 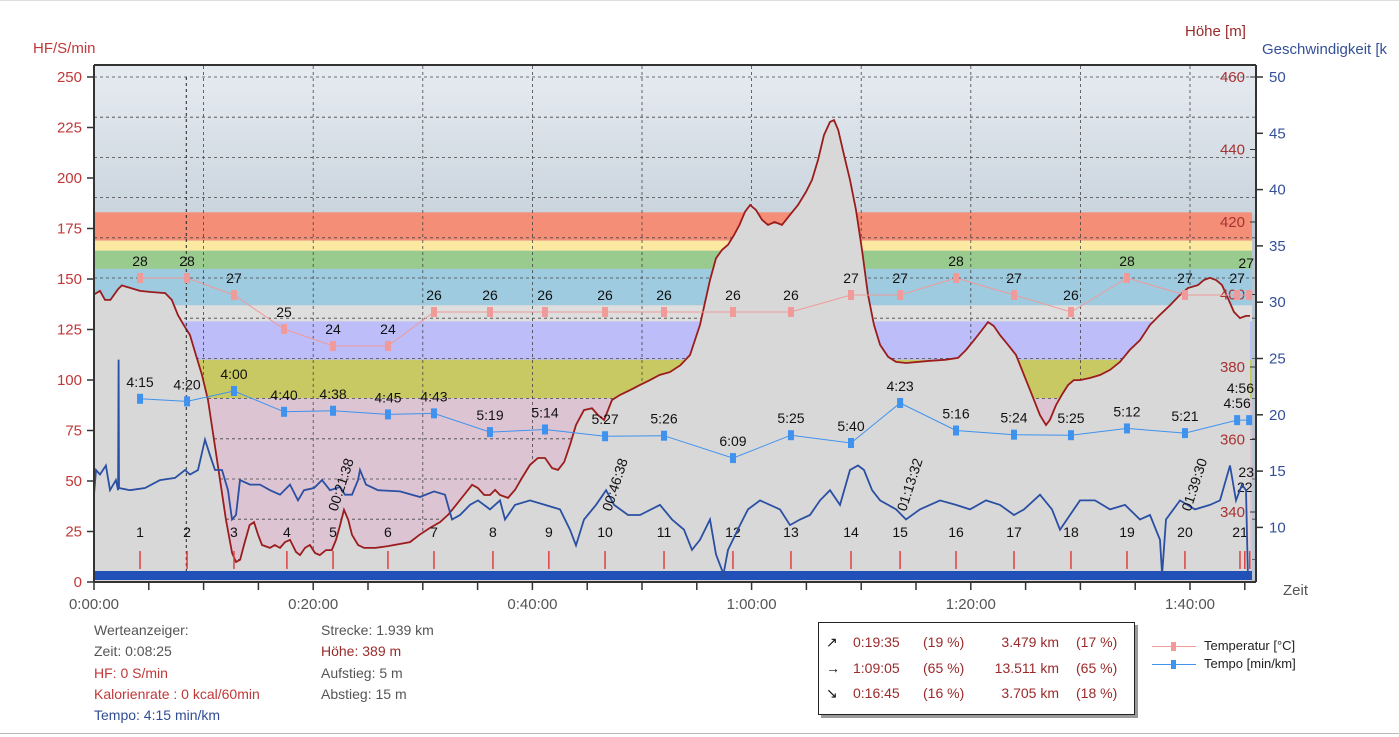 I want to click on temperature-legend-marker-icon, so click(x=1173, y=646).